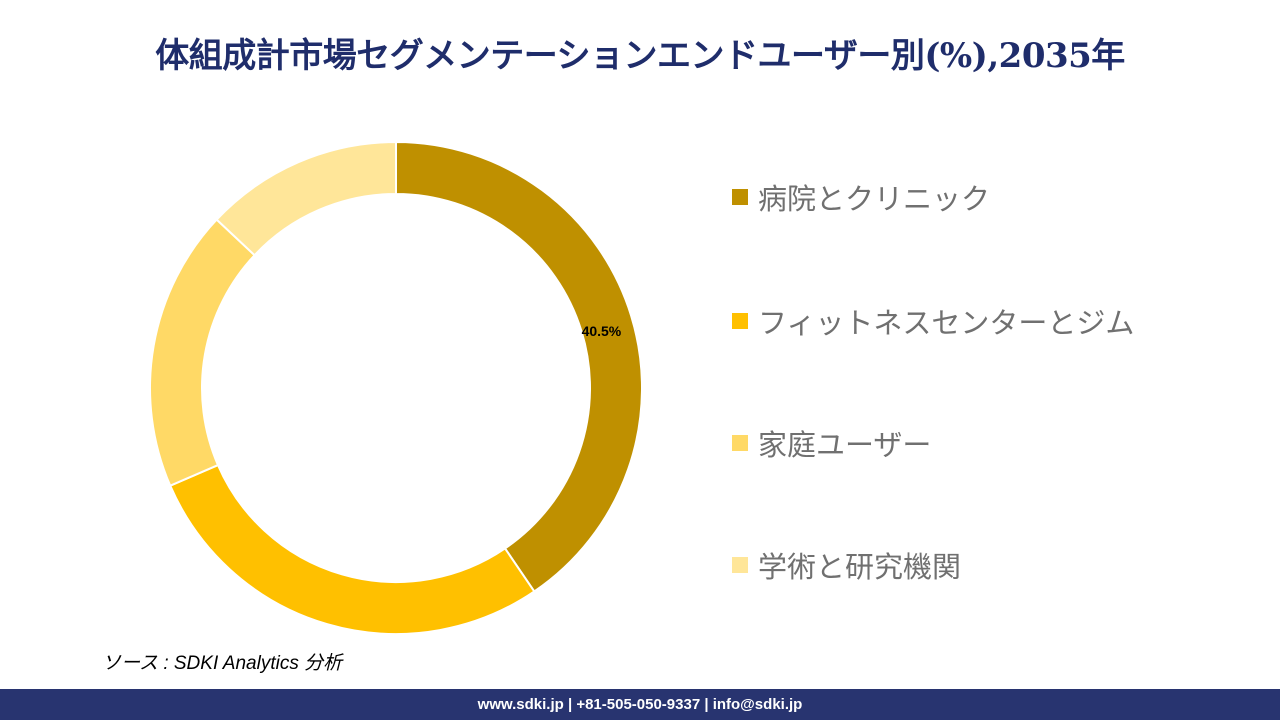 This screenshot has height=720, width=1280. Describe the element at coordinates (874, 199) in the screenshot. I see `legend-label: 病院とクリニック` at that location.